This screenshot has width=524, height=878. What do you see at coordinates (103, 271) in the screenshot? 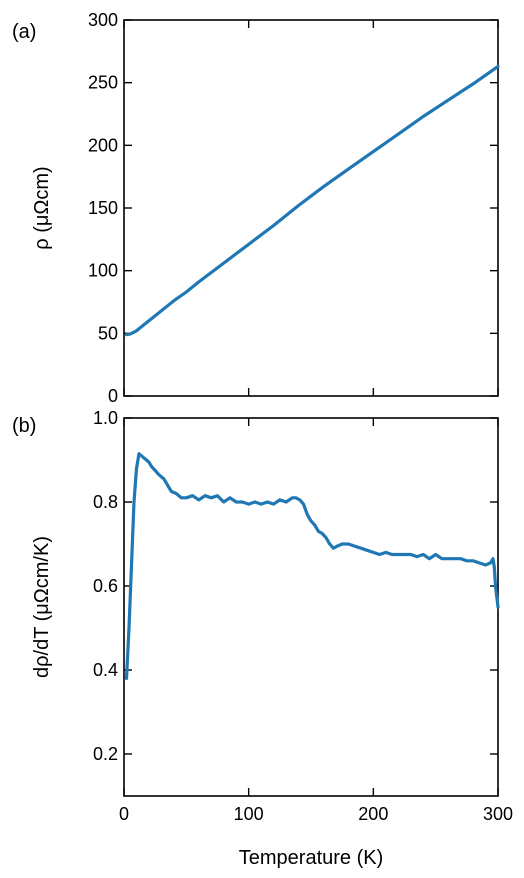
I see `y-tick-label: 100` at bounding box center [103, 271].